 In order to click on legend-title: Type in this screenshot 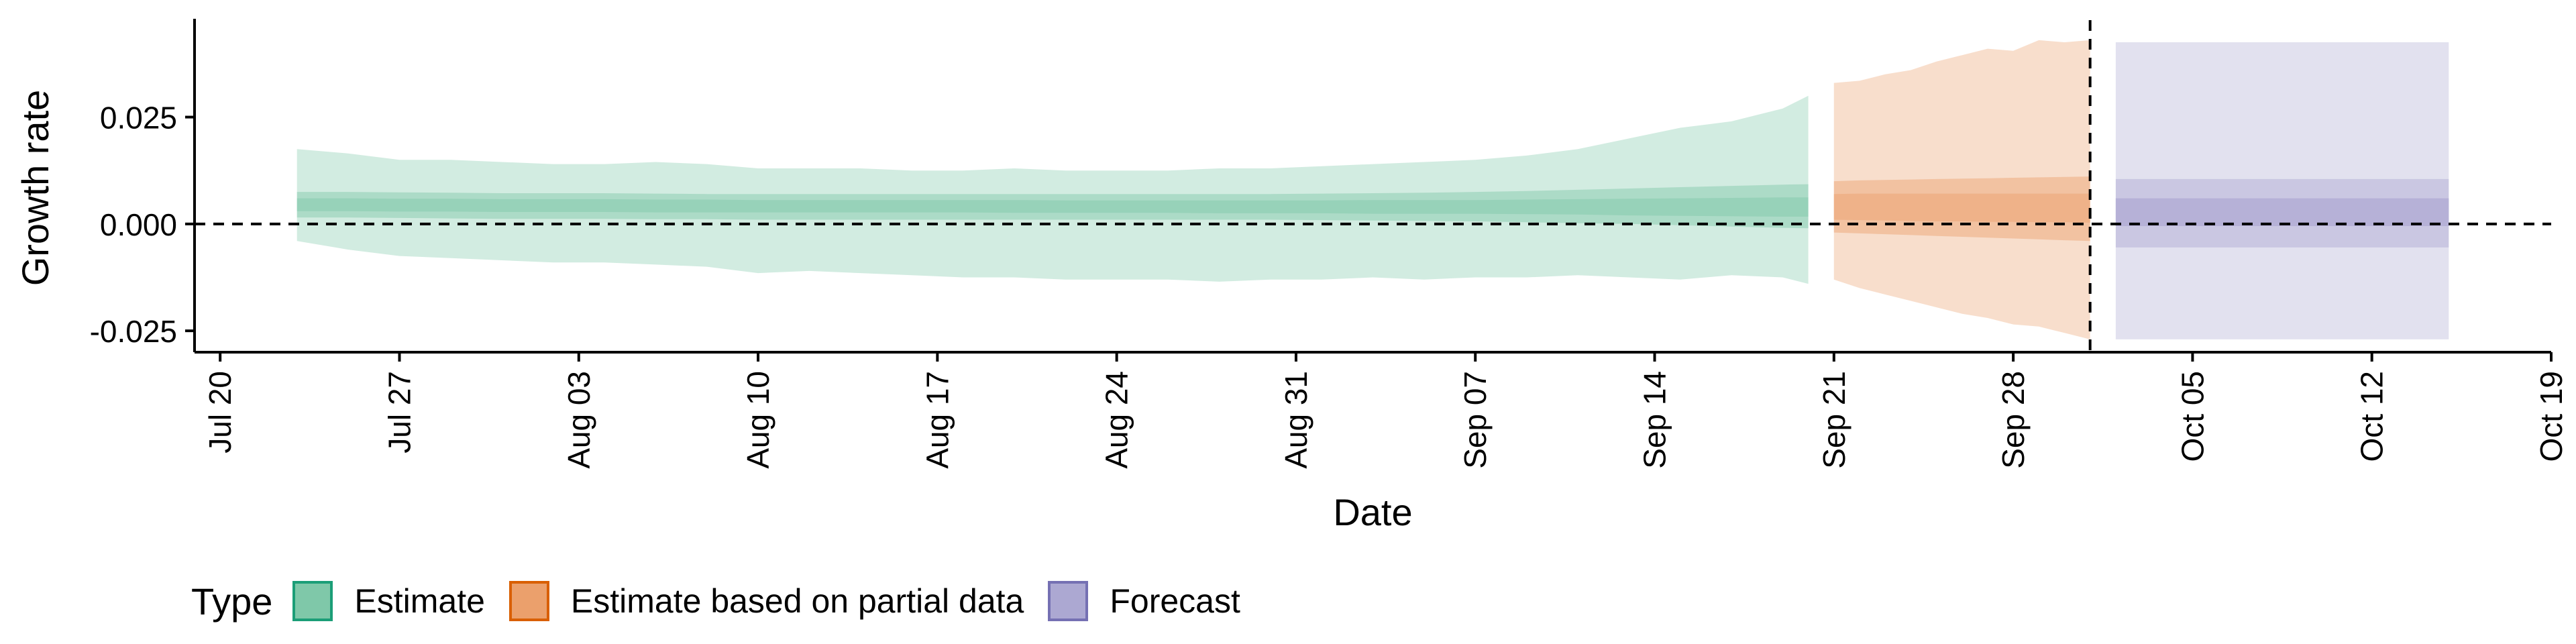, I will do `click(232, 601)`.